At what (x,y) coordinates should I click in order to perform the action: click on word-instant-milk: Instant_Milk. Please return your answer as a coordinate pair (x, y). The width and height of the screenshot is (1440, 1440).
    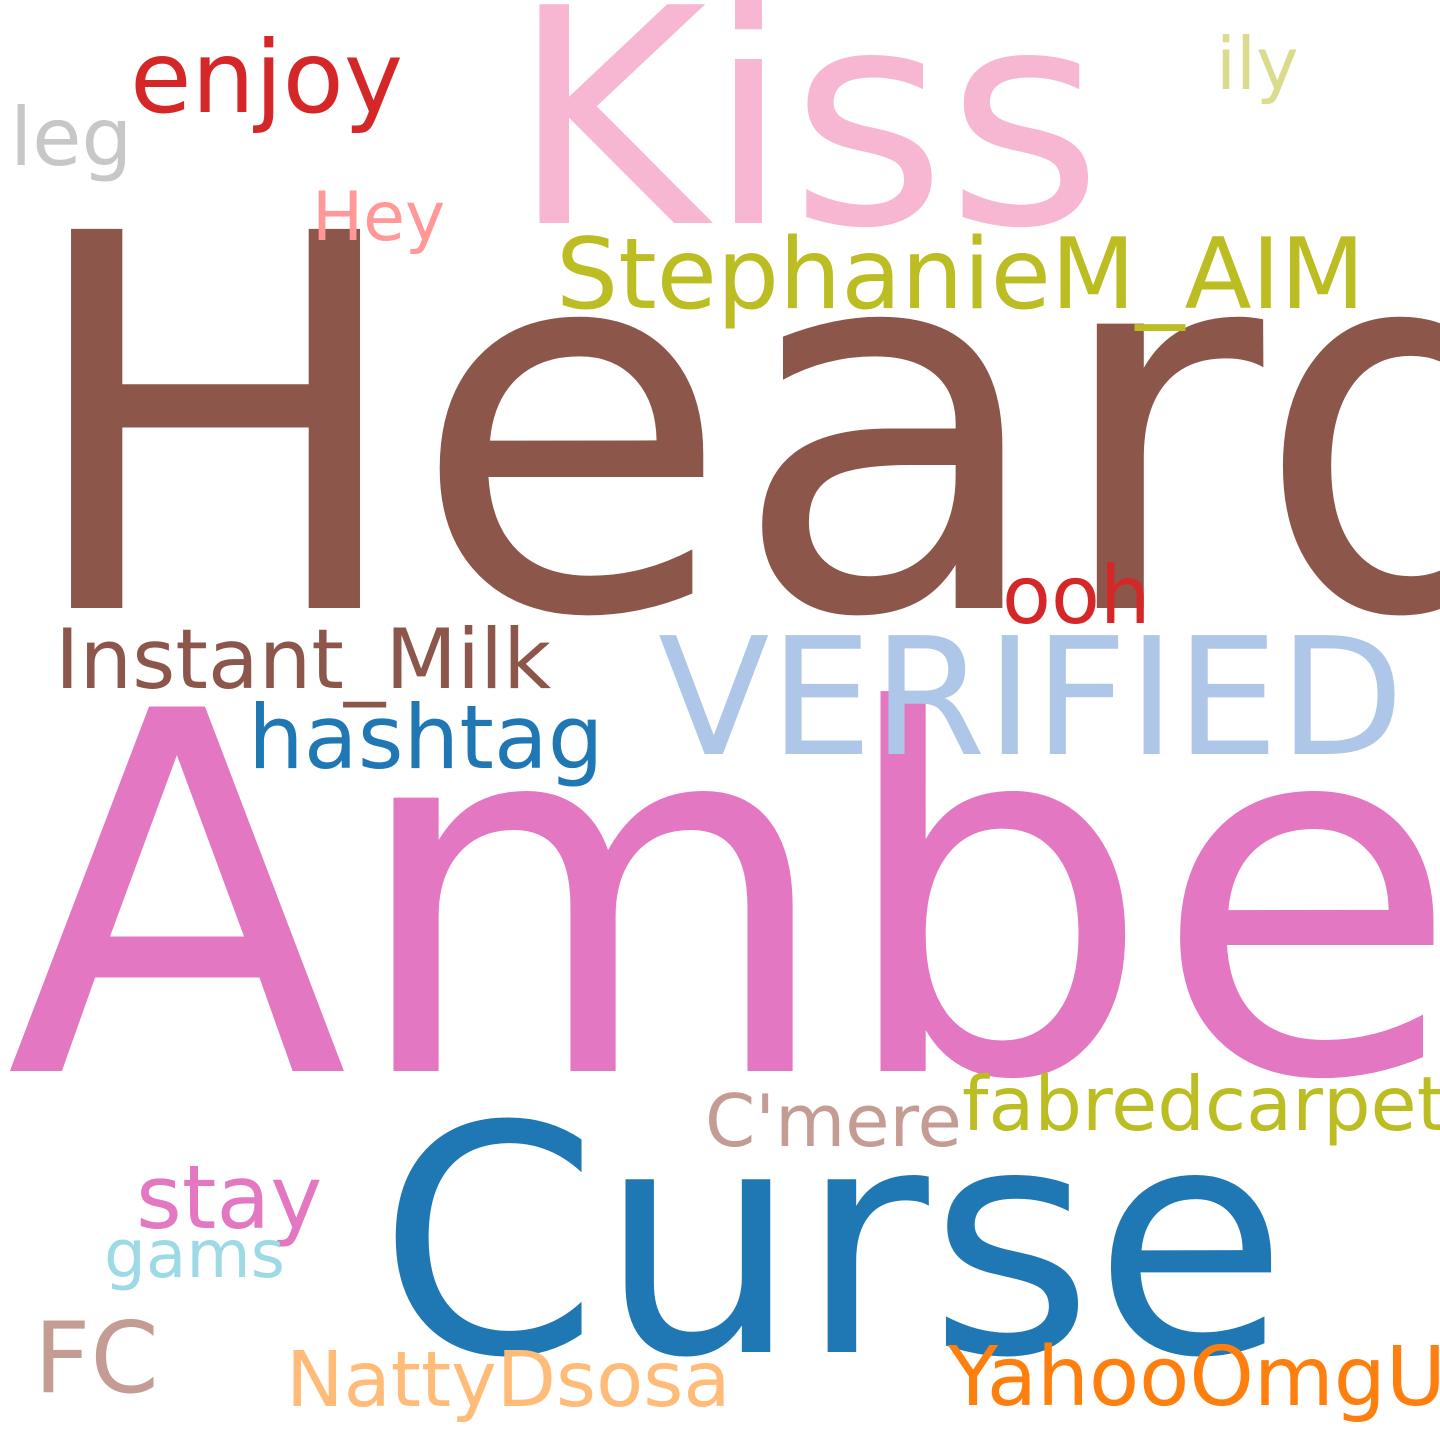
    Looking at the image, I should click on (303, 659).